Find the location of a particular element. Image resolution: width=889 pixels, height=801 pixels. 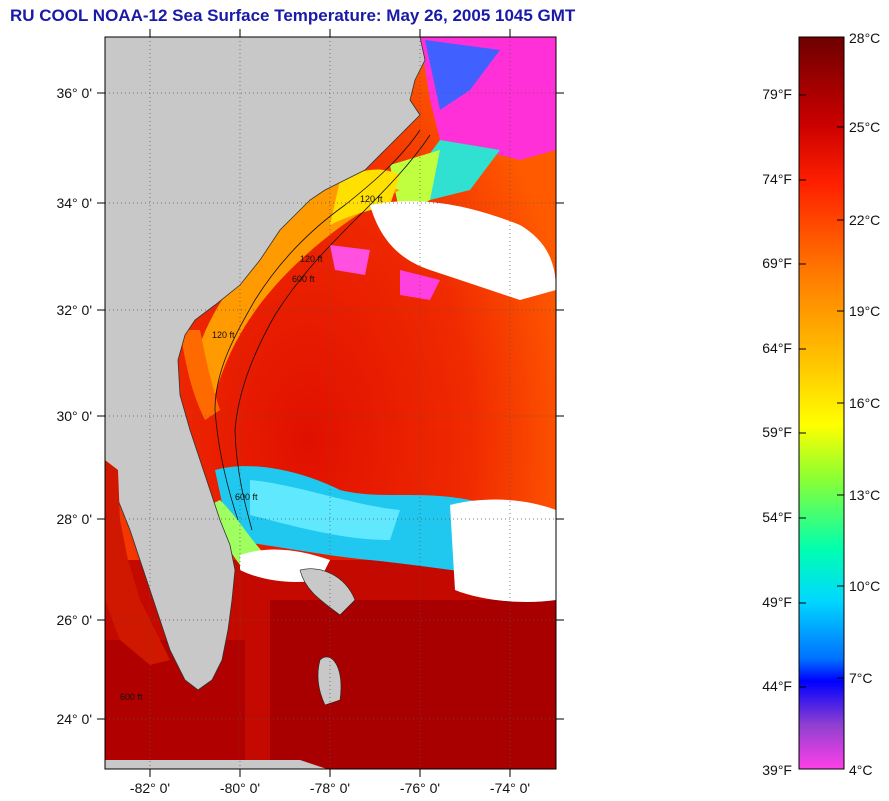

colorbar-f-label: 69°F is located at coordinates (777, 263).